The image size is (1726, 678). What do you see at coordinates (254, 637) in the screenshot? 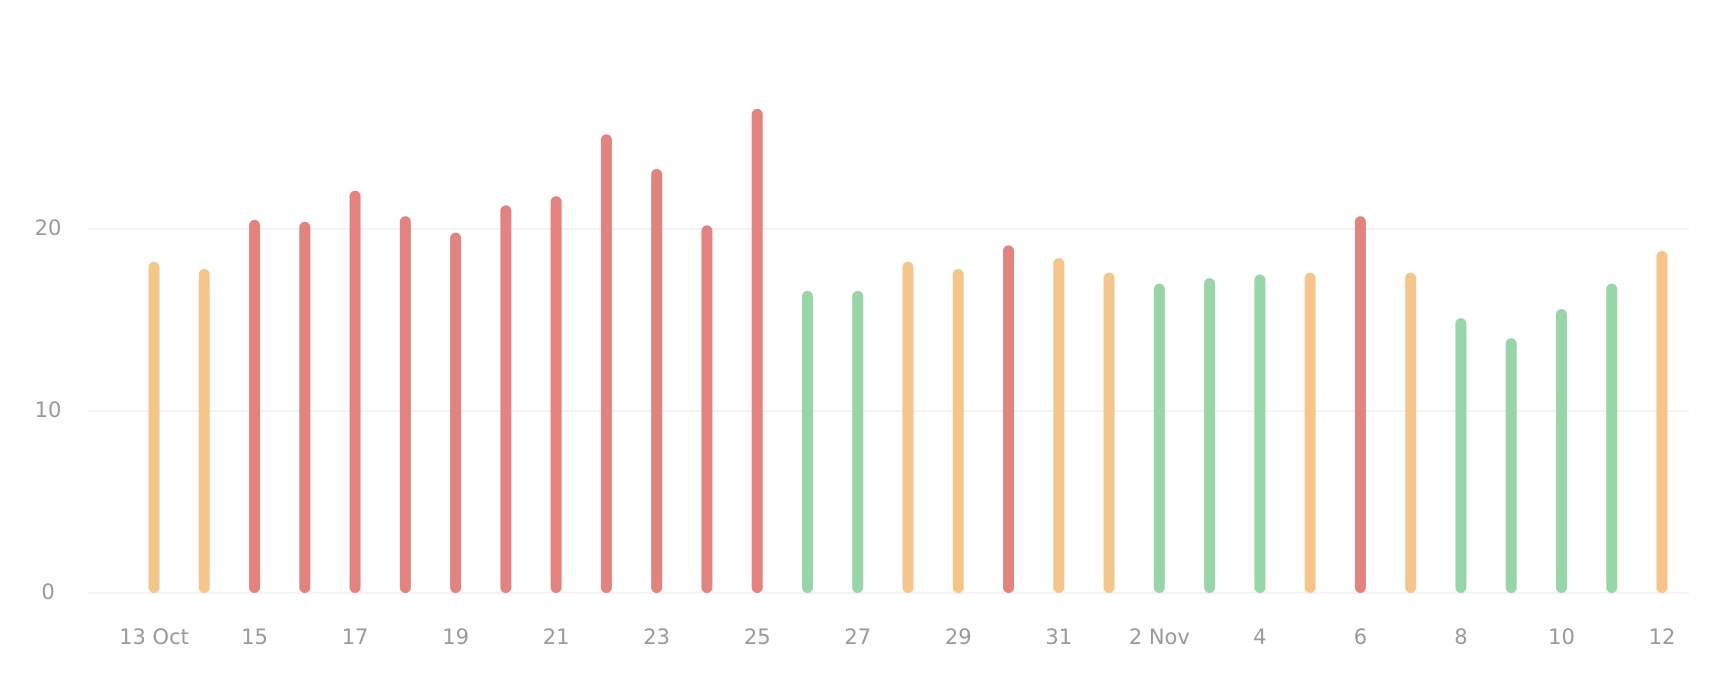
I see `x-tick-label: 15` at bounding box center [254, 637].